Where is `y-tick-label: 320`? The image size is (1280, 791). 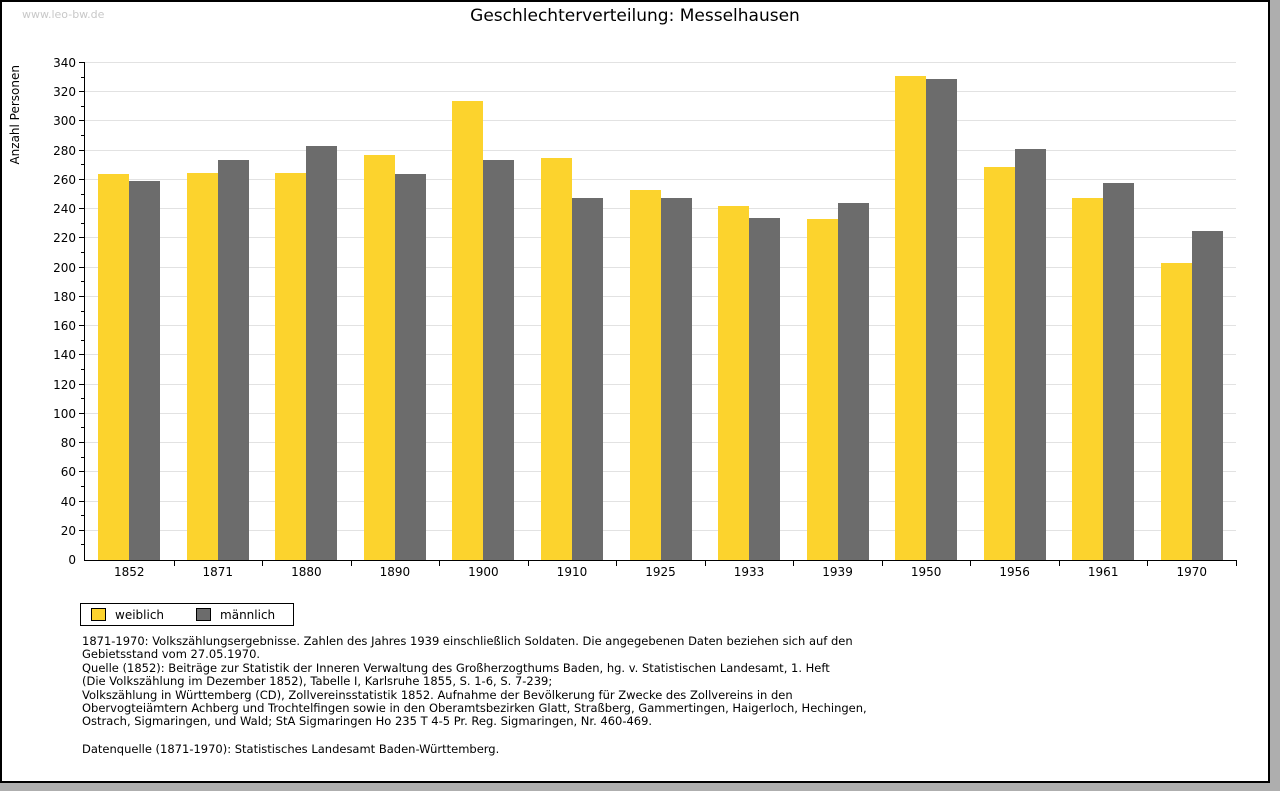 y-tick-label: 320 is located at coordinates (64, 92).